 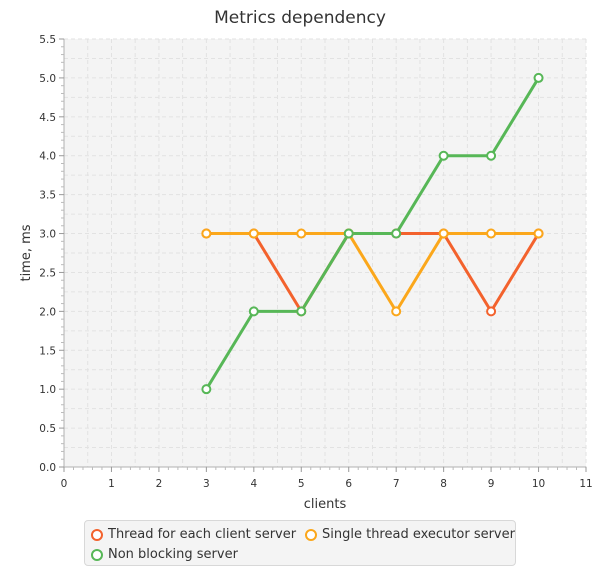 What do you see at coordinates (348, 484) in the screenshot?
I see `x-tick-label: 6` at bounding box center [348, 484].